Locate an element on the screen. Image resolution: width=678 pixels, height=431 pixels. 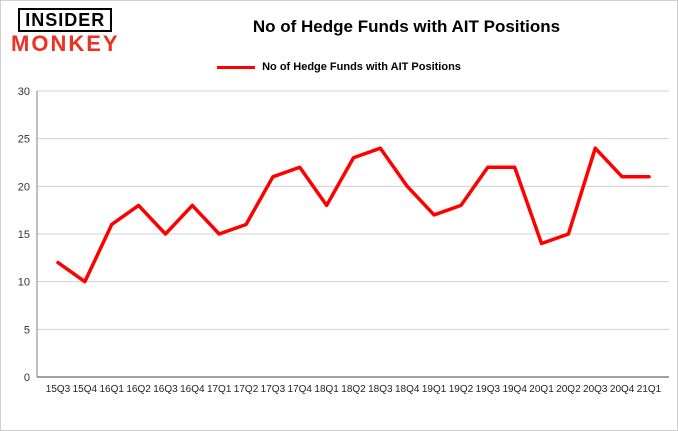
x-tick-label: 18Q2 is located at coordinates (353, 389).